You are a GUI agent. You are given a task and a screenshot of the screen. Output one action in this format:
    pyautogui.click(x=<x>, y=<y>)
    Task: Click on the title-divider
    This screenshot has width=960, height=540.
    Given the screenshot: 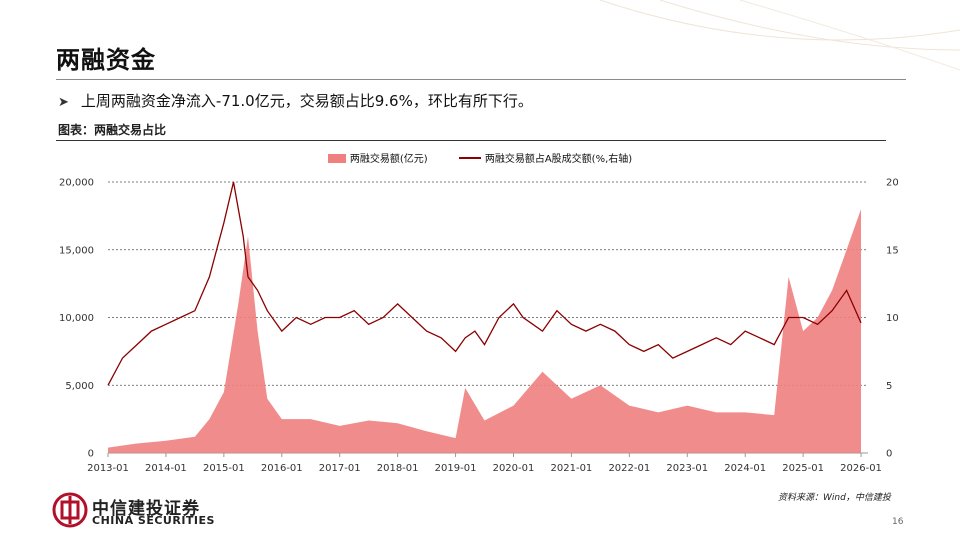 What is the action you would take?
    pyautogui.click(x=481, y=79)
    